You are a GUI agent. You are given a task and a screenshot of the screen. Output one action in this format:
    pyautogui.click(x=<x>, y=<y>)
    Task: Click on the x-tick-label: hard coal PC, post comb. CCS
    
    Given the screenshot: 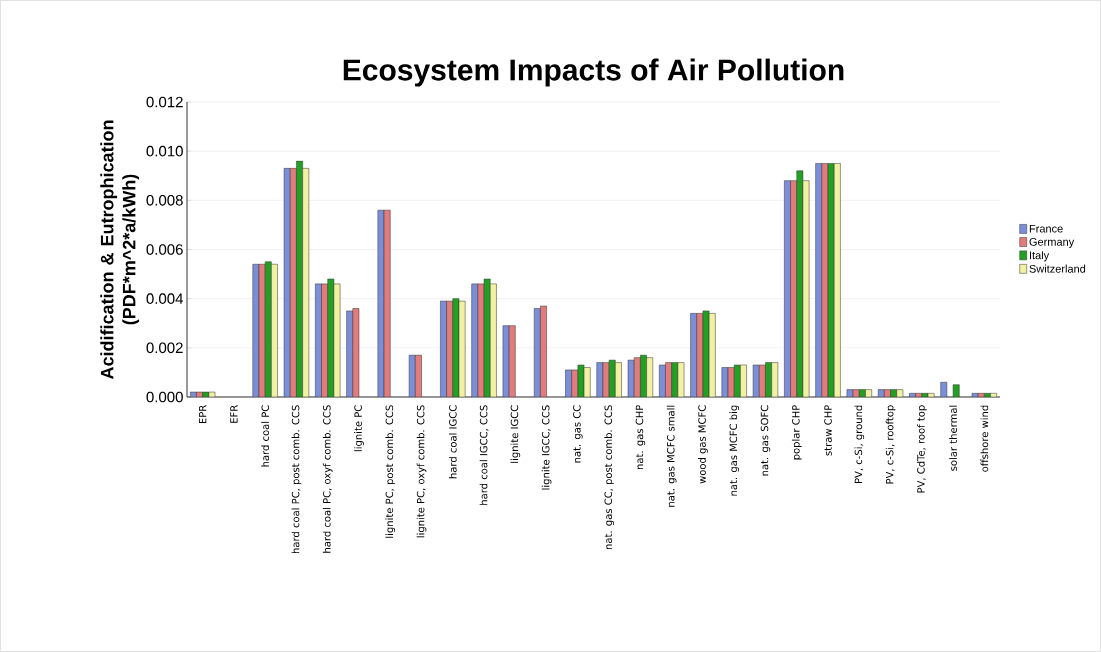 What is the action you would take?
    pyautogui.click(x=296, y=479)
    